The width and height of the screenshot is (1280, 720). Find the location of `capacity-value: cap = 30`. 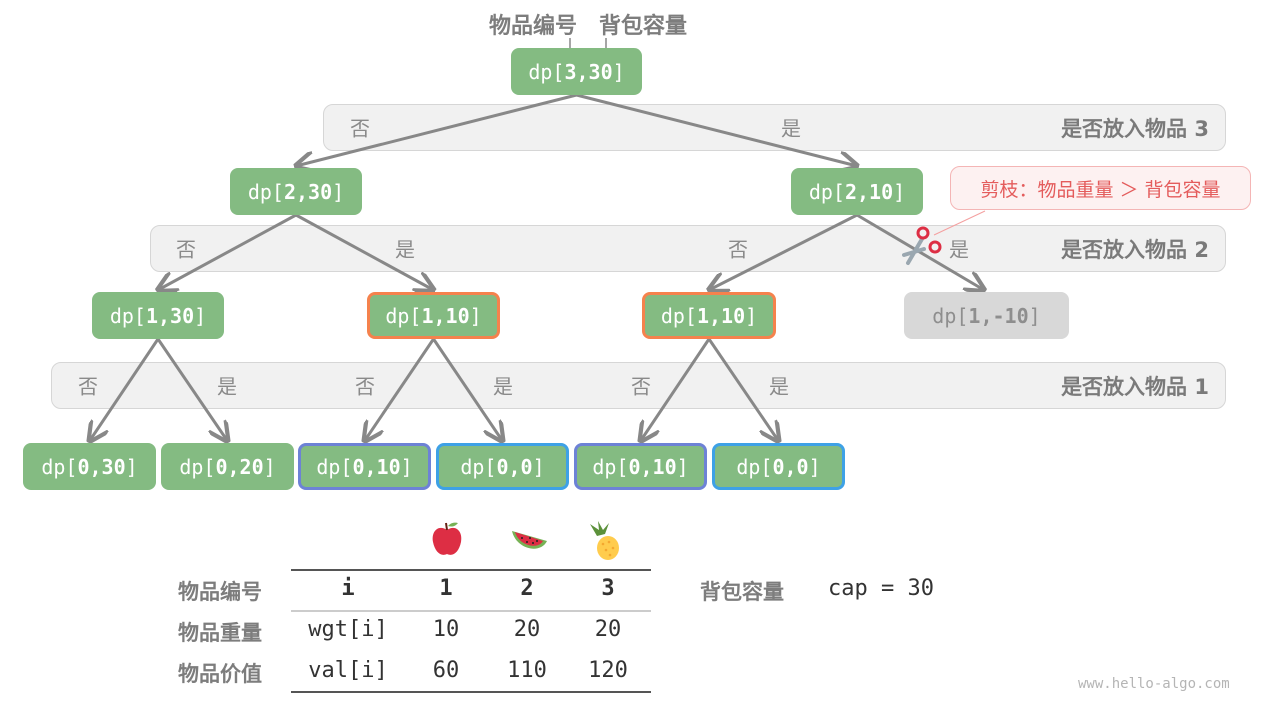

capacity-value: cap = 30 is located at coordinates (881, 588).